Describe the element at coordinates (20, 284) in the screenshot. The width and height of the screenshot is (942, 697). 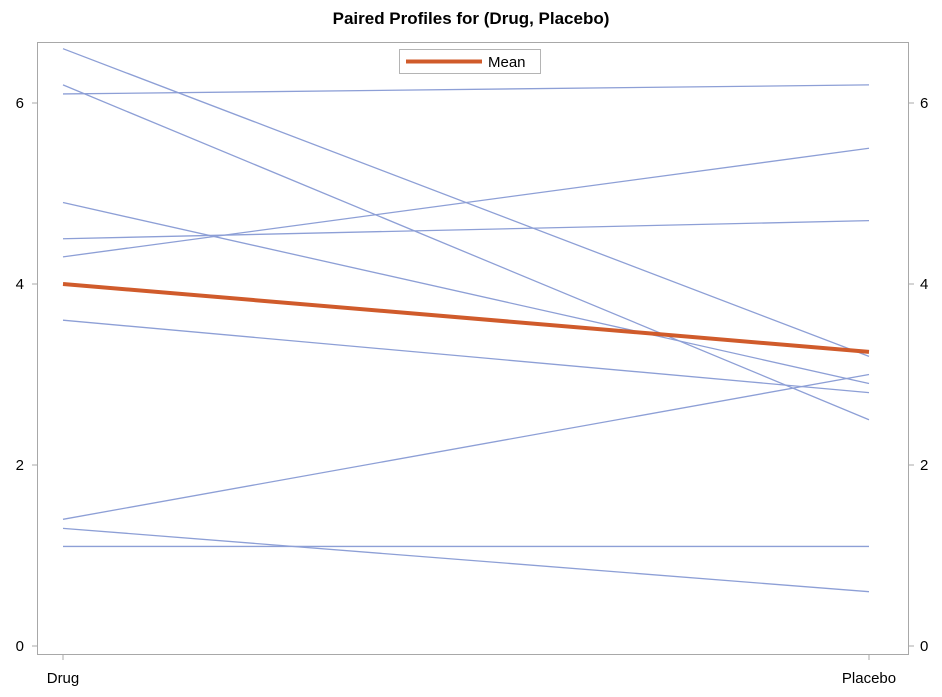
I see `left-tick-label-4: 4` at that location.